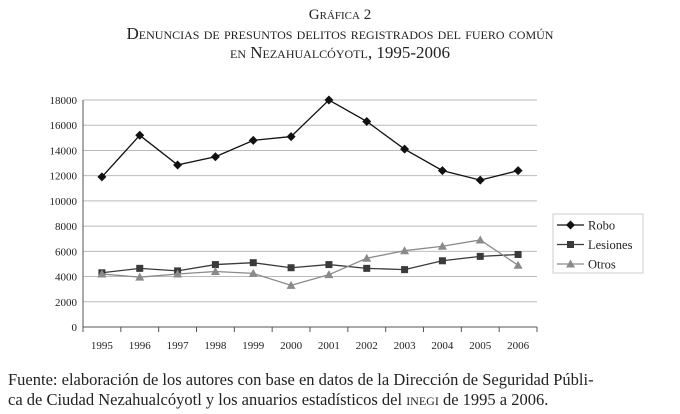 This screenshot has width=680, height=414. Describe the element at coordinates (64, 126) in the screenshot. I see `y-tick-label: 16000` at that location.